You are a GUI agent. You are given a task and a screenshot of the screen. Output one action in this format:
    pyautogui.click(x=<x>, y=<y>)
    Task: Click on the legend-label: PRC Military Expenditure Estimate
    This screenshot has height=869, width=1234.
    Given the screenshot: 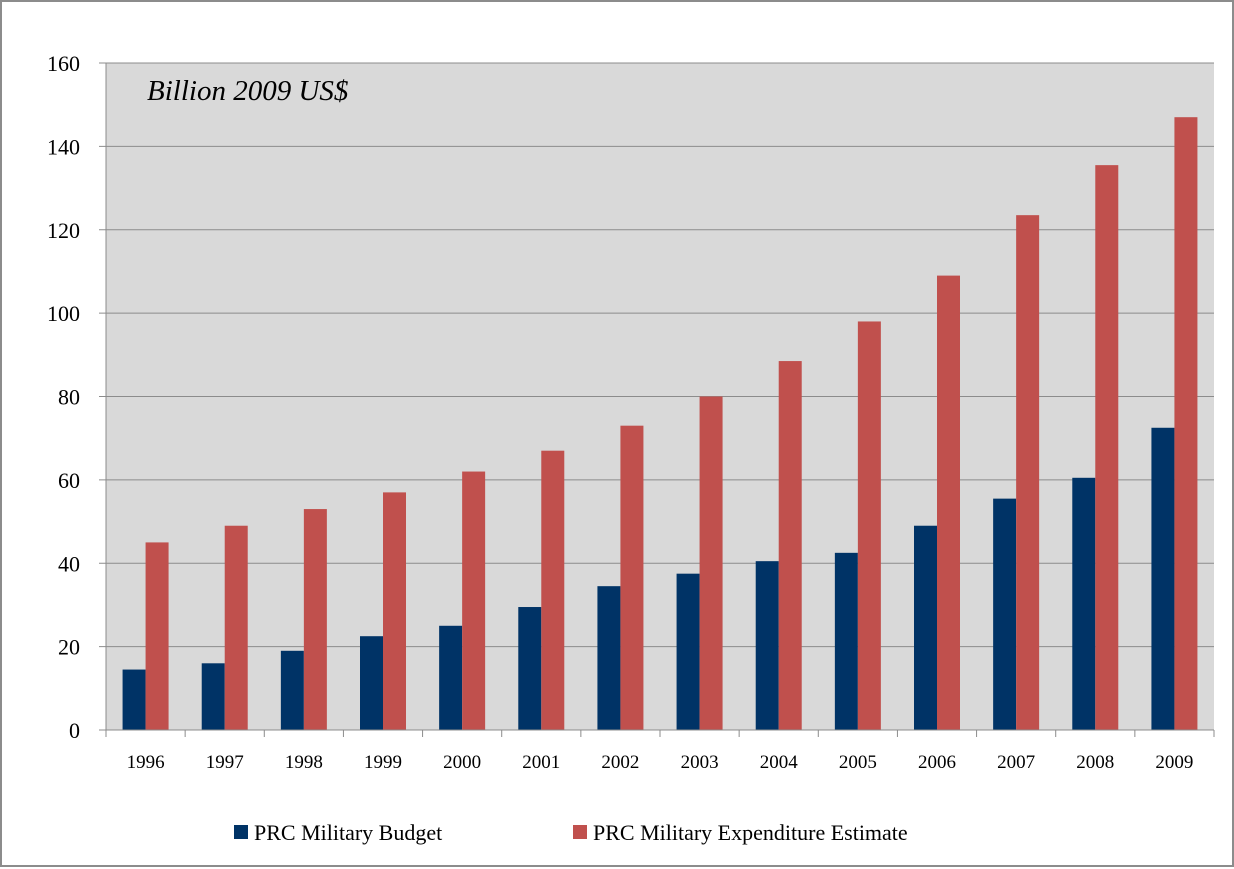 What is the action you would take?
    pyautogui.click(x=750, y=832)
    